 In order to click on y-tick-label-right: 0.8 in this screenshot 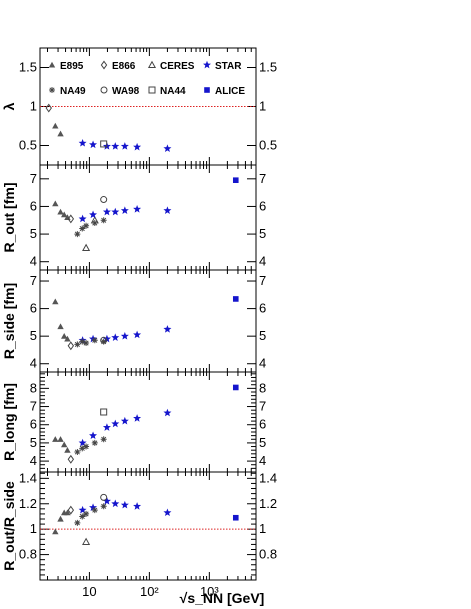, I will do `click(268, 554)`.